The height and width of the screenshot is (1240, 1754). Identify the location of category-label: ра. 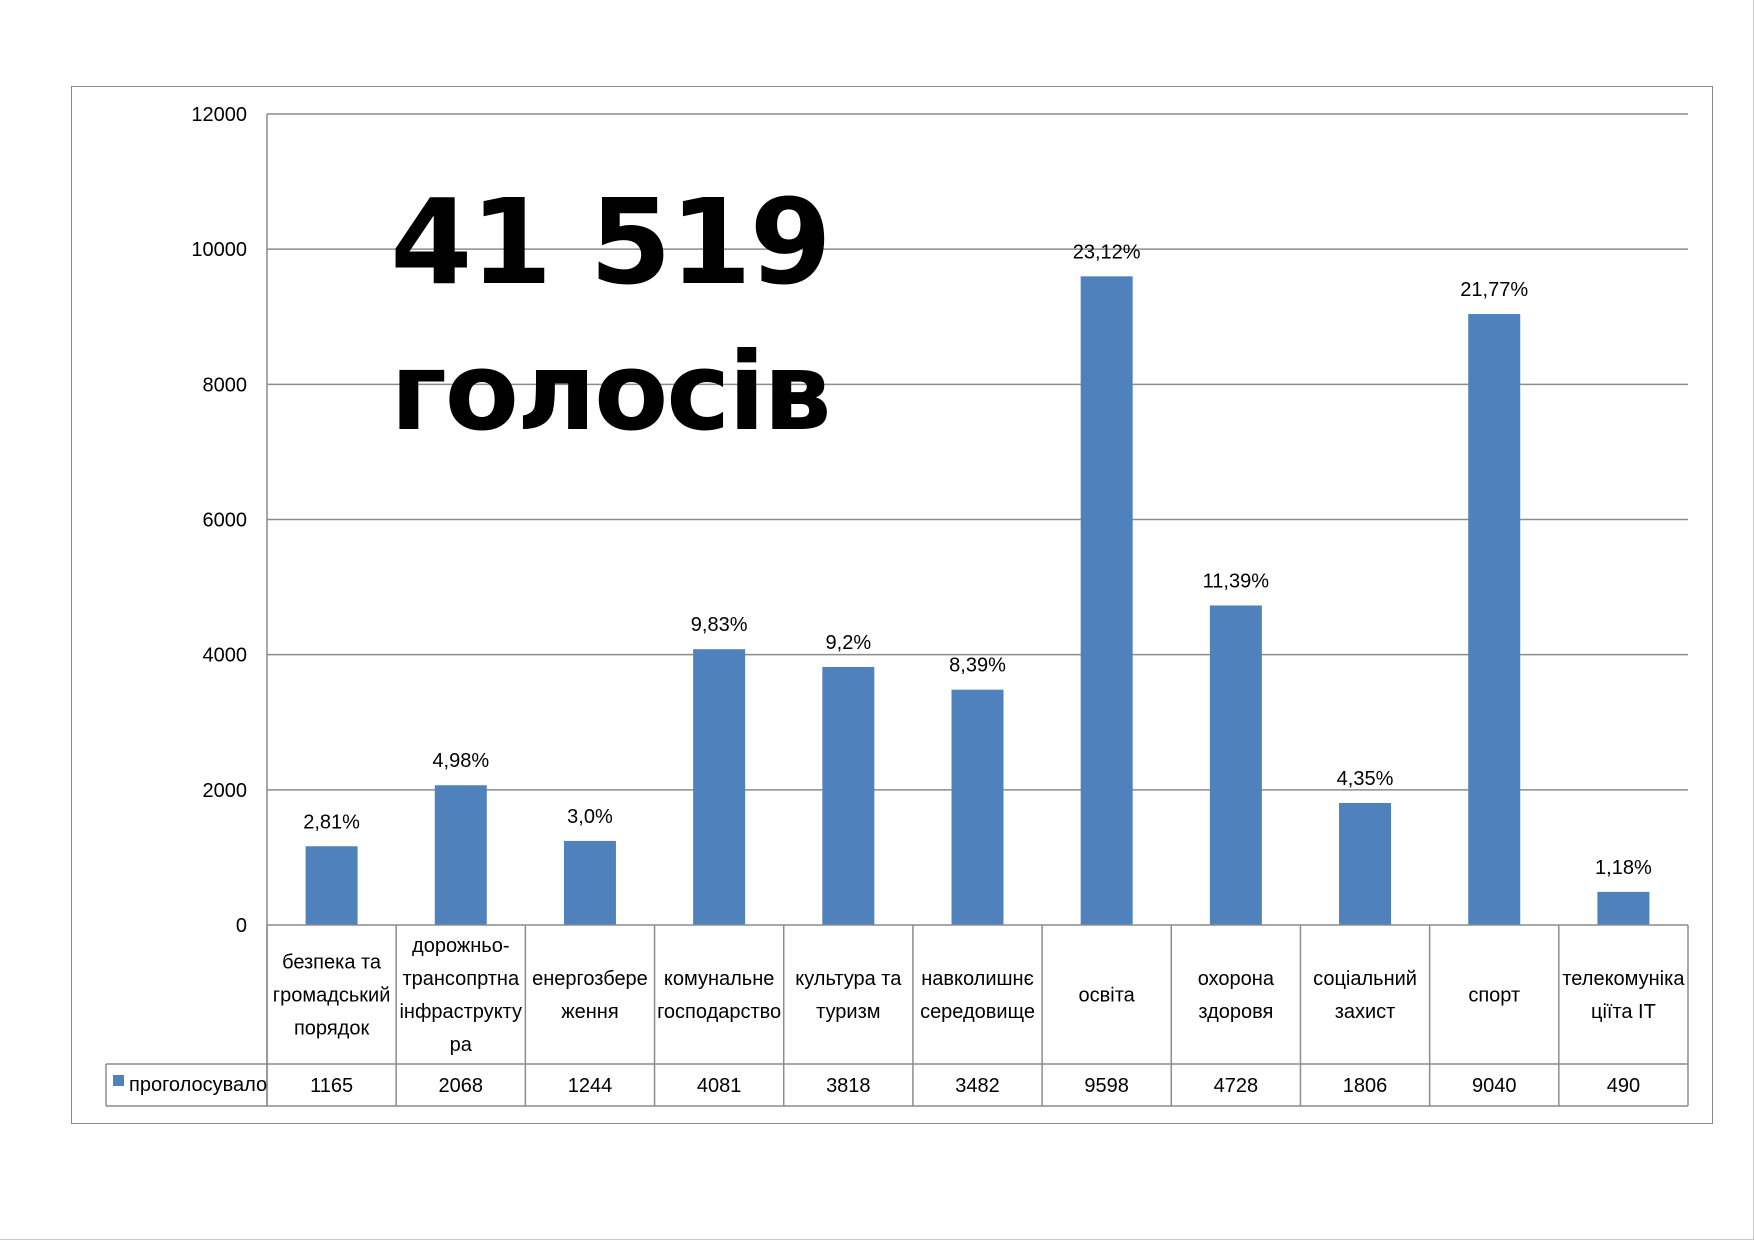
(461, 1045).